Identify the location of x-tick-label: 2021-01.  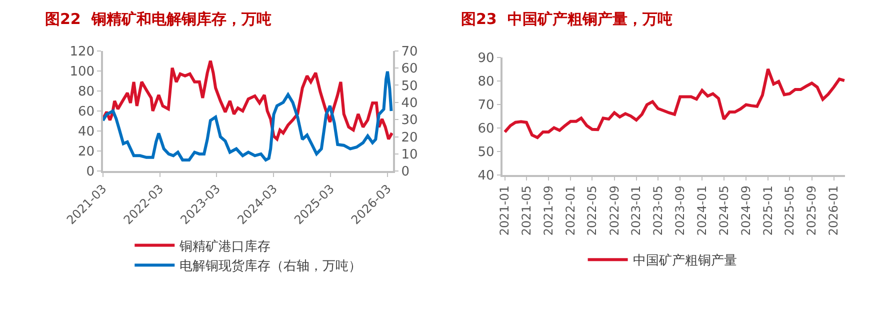
(505, 211).